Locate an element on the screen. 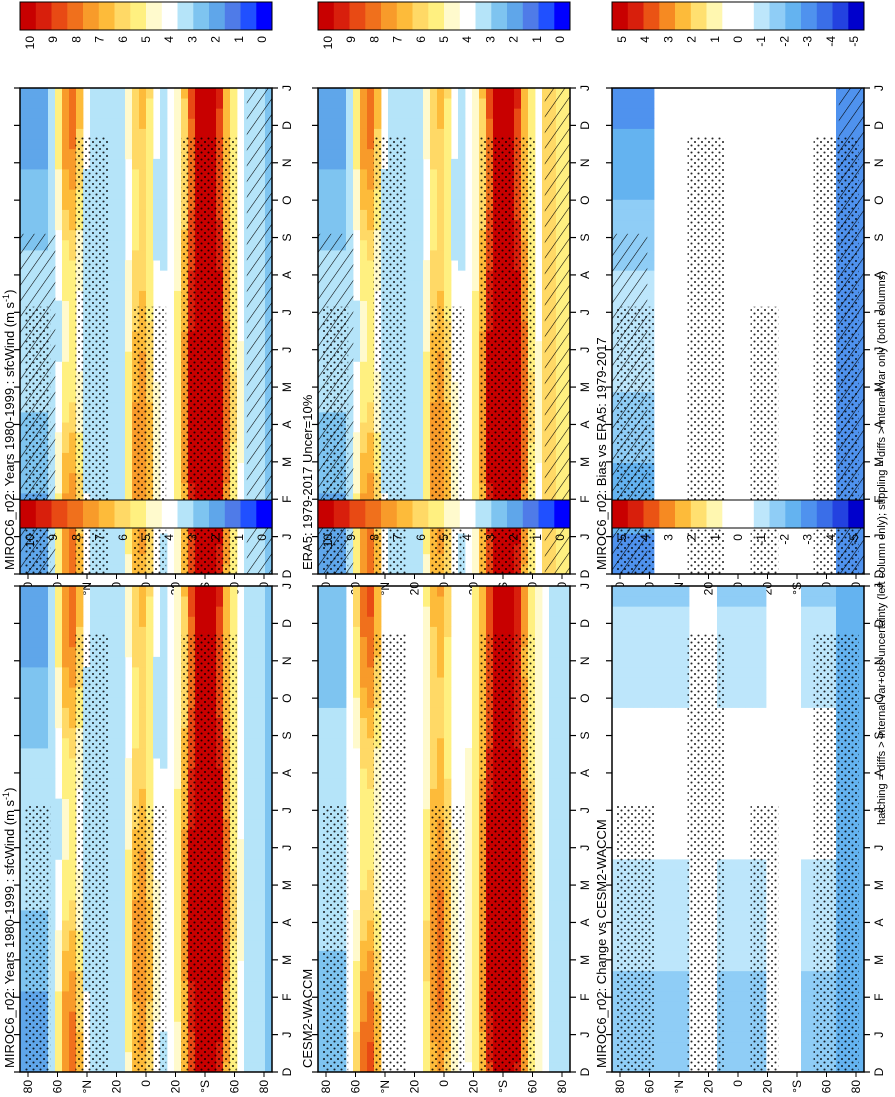 This screenshot has width=895, height=1097. title-end: ) is located at coordinates (9, 292).